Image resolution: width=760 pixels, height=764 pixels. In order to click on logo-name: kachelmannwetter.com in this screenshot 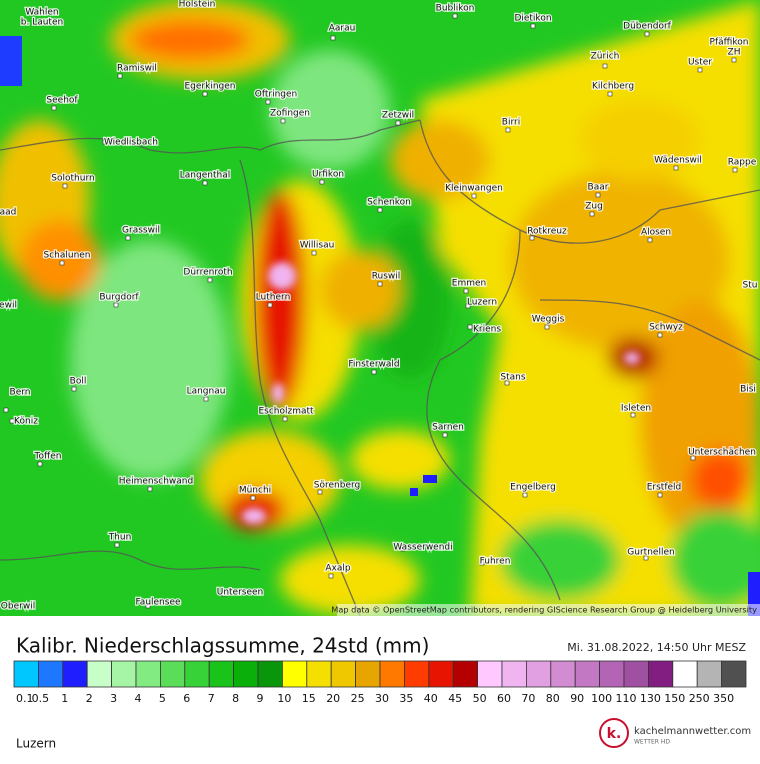, I will do `click(692, 731)`.